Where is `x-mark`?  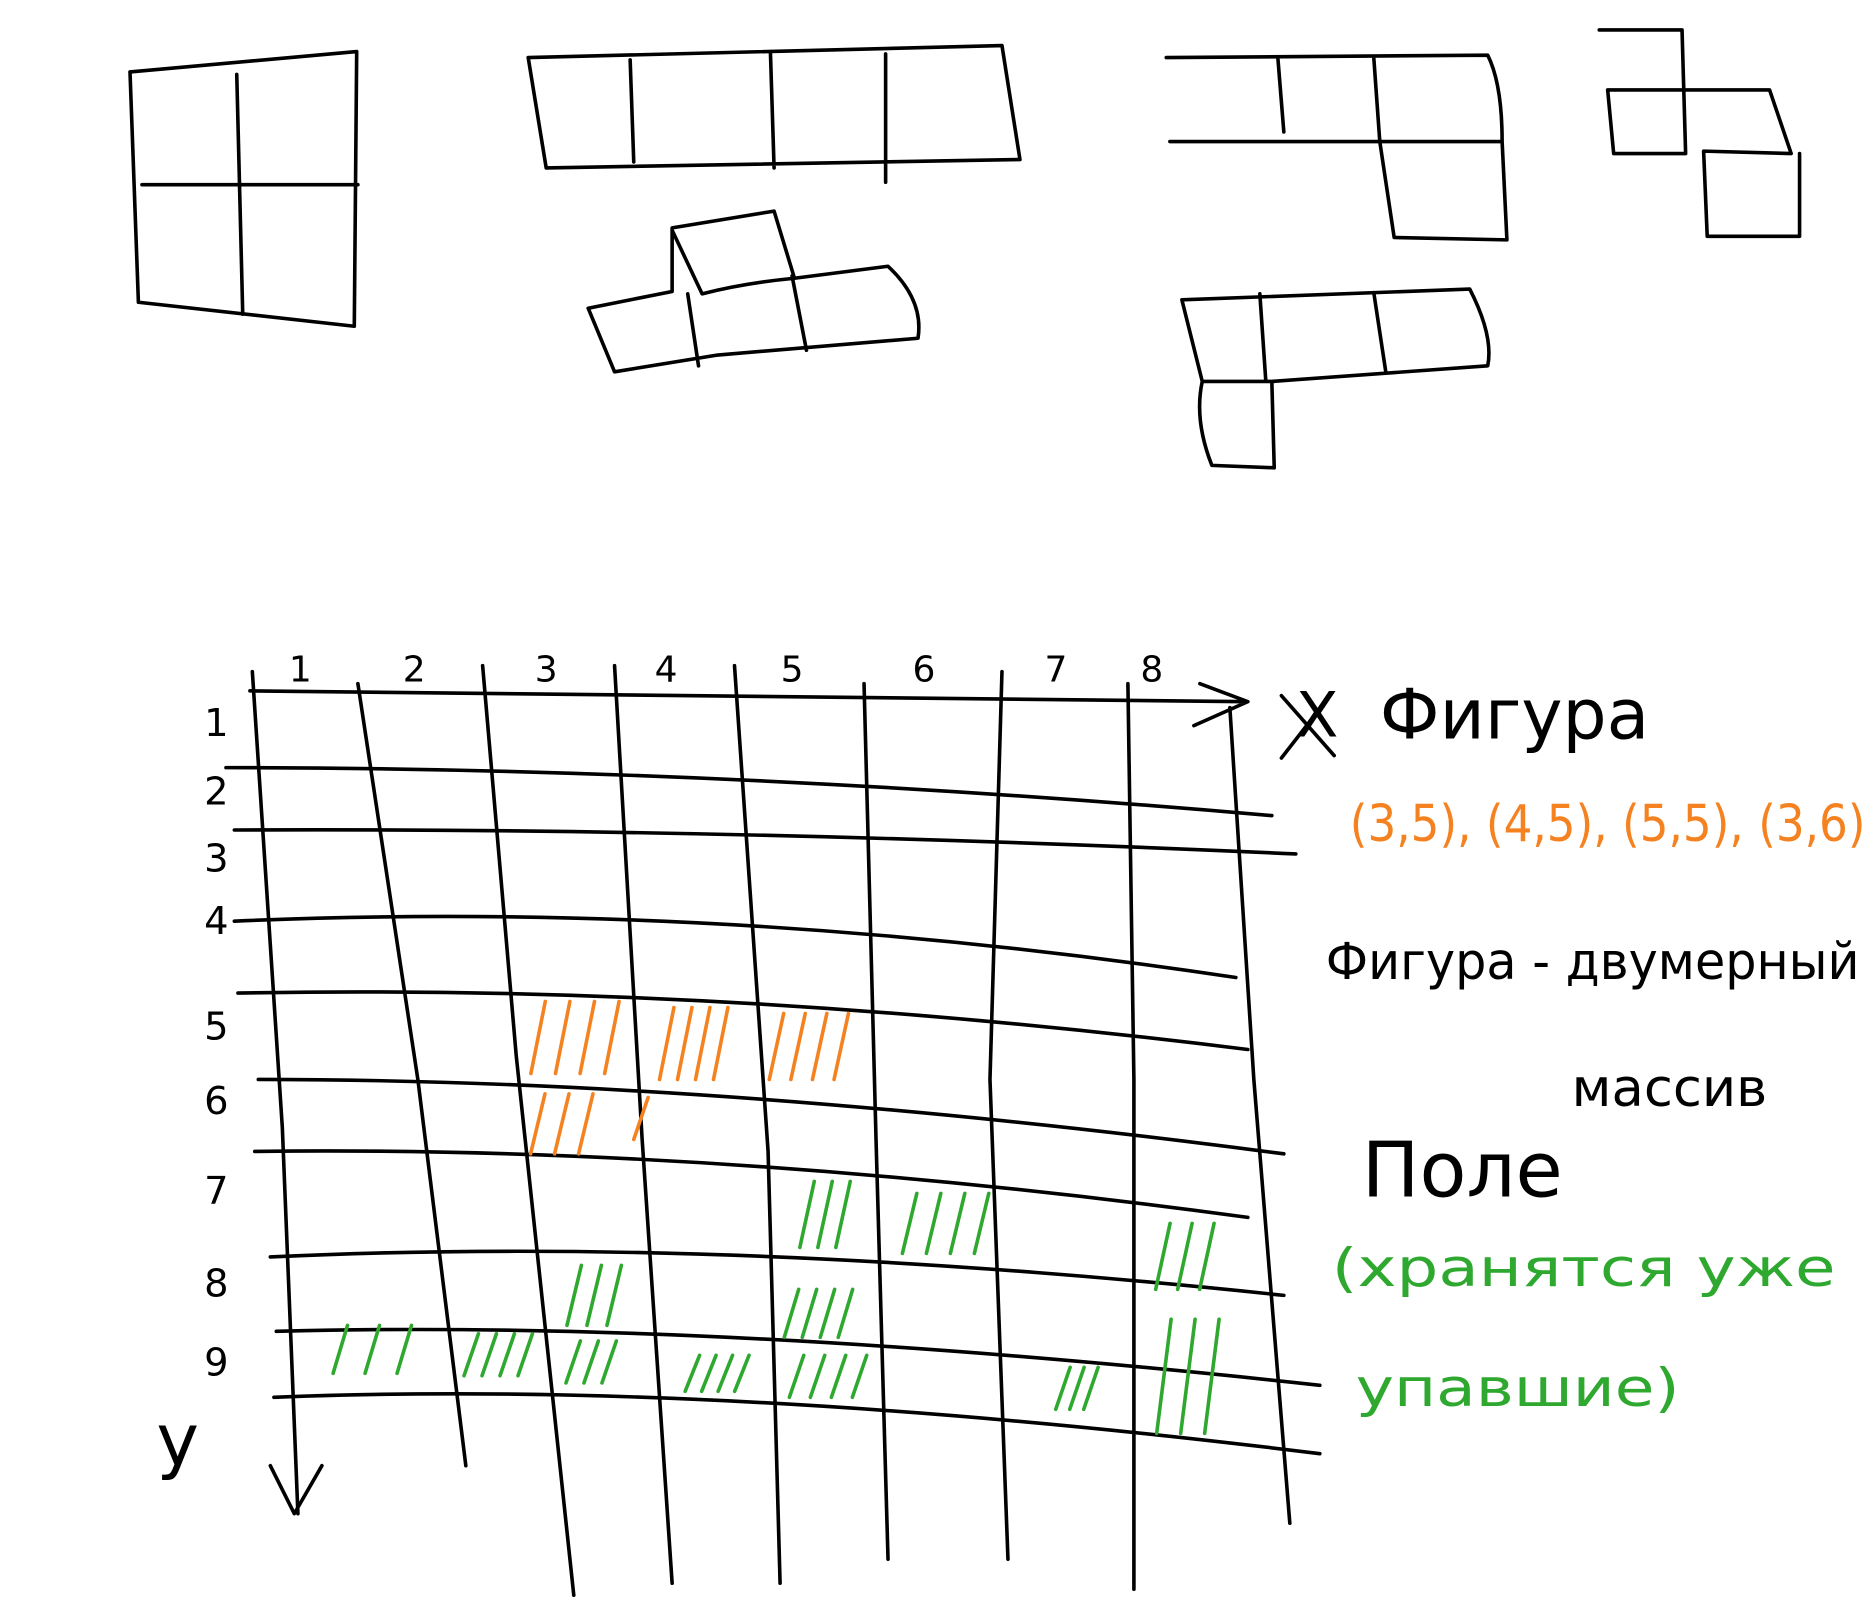 x-mark is located at coordinates (1308, 725).